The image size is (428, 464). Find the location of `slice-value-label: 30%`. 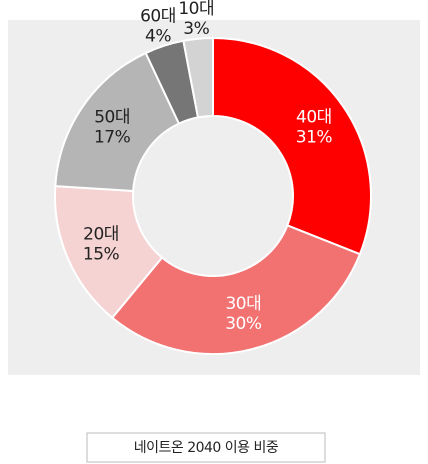

slice-value-label: 30% is located at coordinates (243, 324).